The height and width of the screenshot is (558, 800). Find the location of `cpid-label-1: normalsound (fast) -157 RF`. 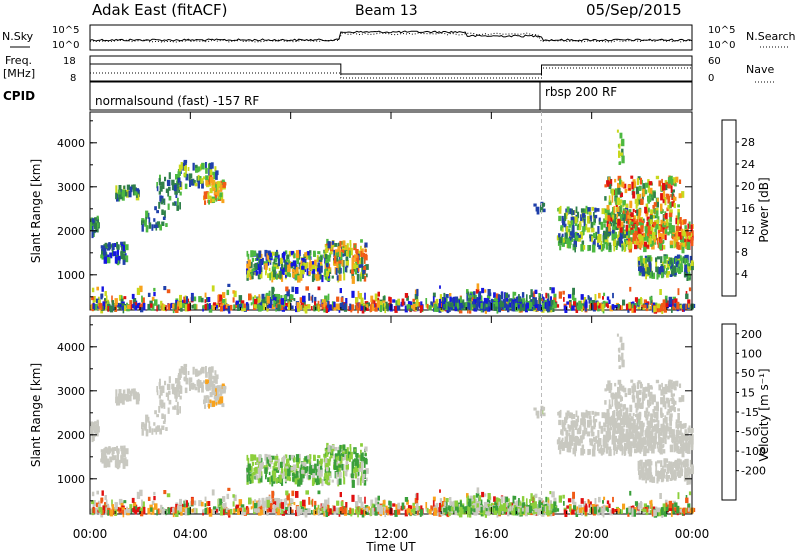

cpid-label-1: normalsound (fast) -157 RF is located at coordinates (177, 101).